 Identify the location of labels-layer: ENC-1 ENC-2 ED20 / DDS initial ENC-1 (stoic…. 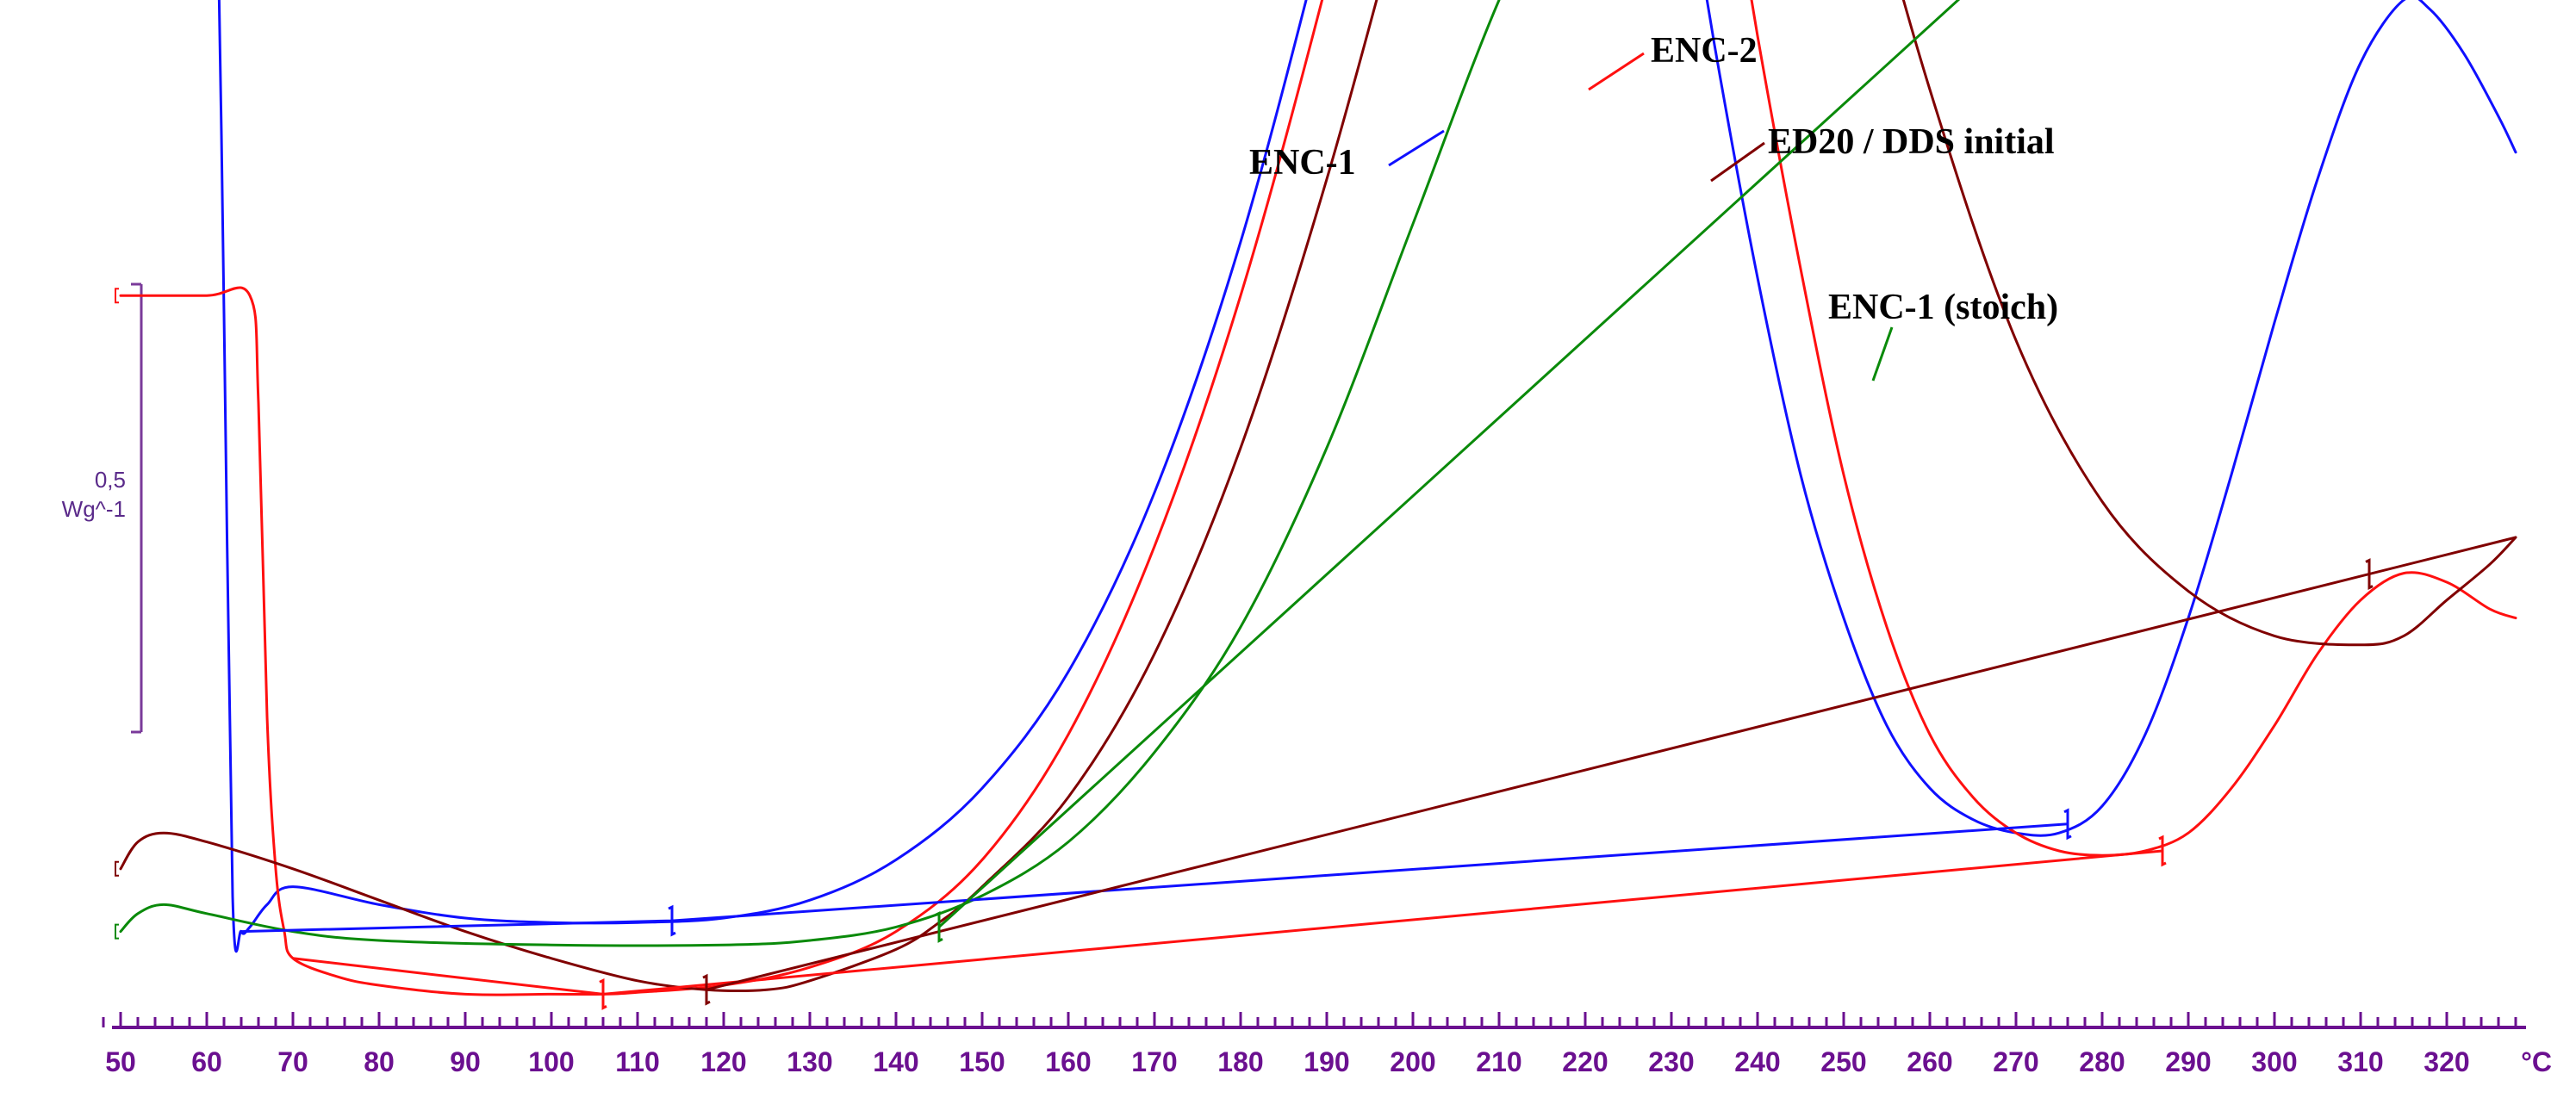
(1654, 179).